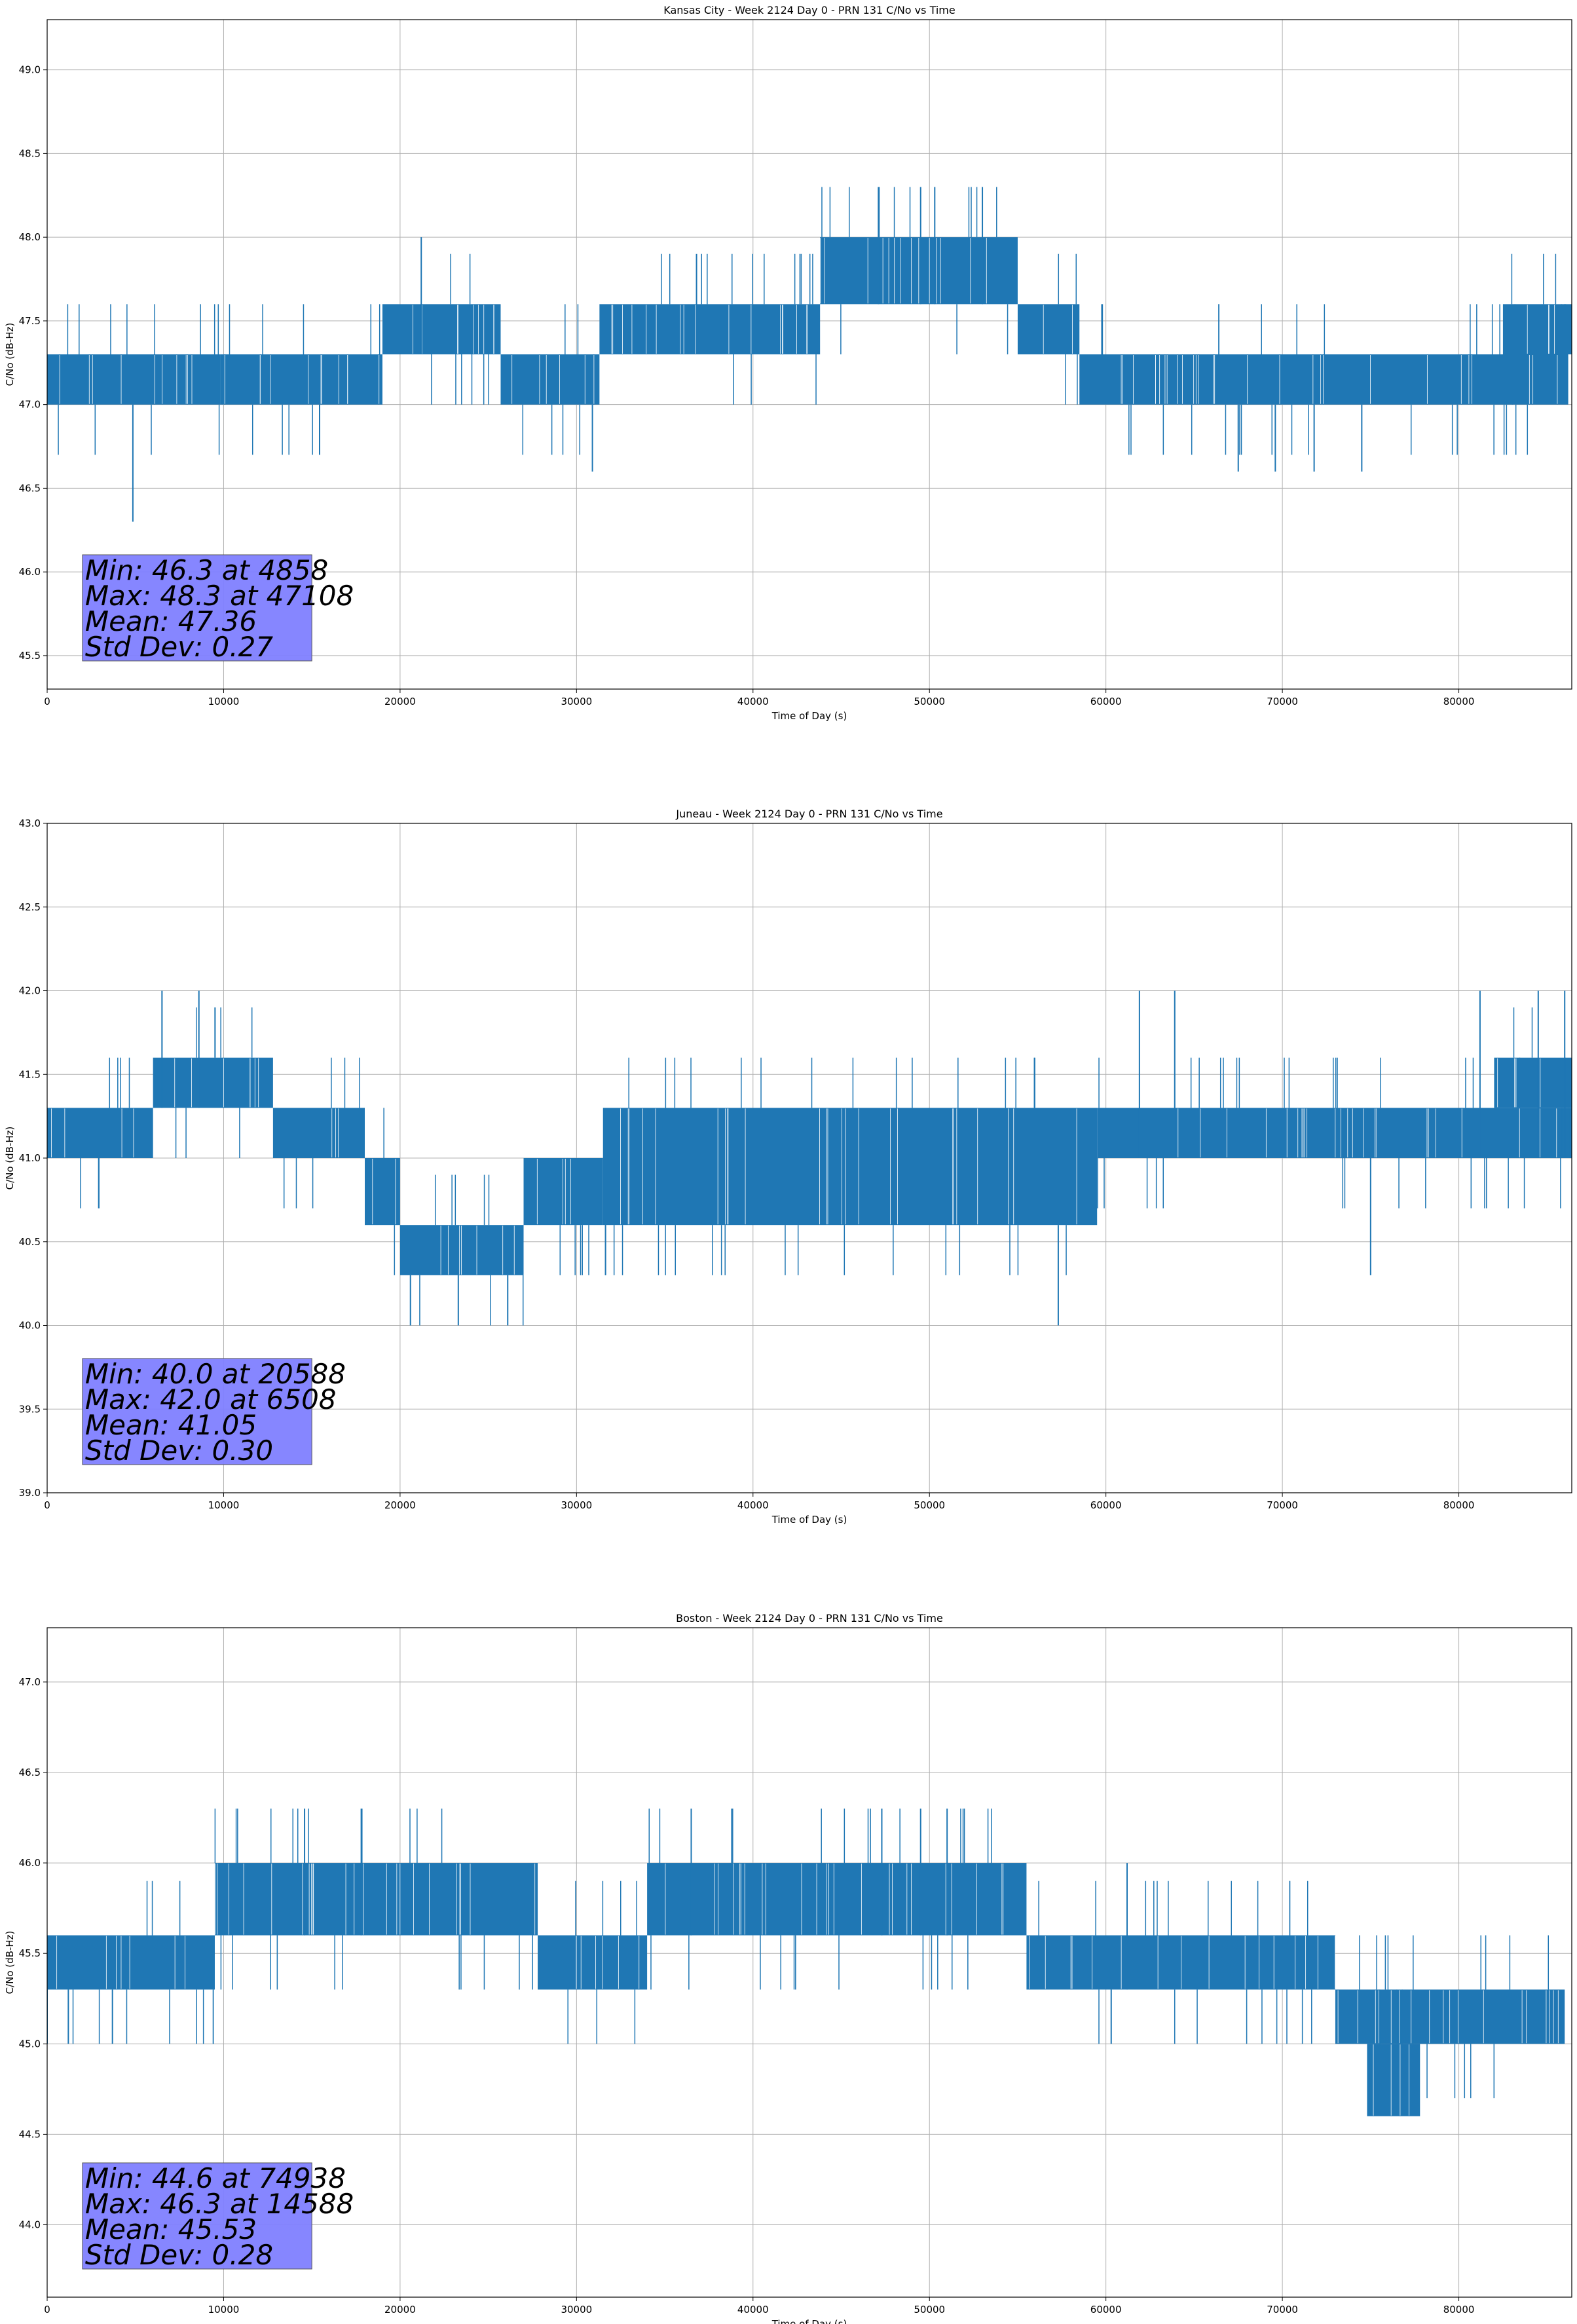 This screenshot has width=1577, height=2324. Describe the element at coordinates (30, 1326) in the screenshot. I see `y-tick-label: 40.0` at that location.